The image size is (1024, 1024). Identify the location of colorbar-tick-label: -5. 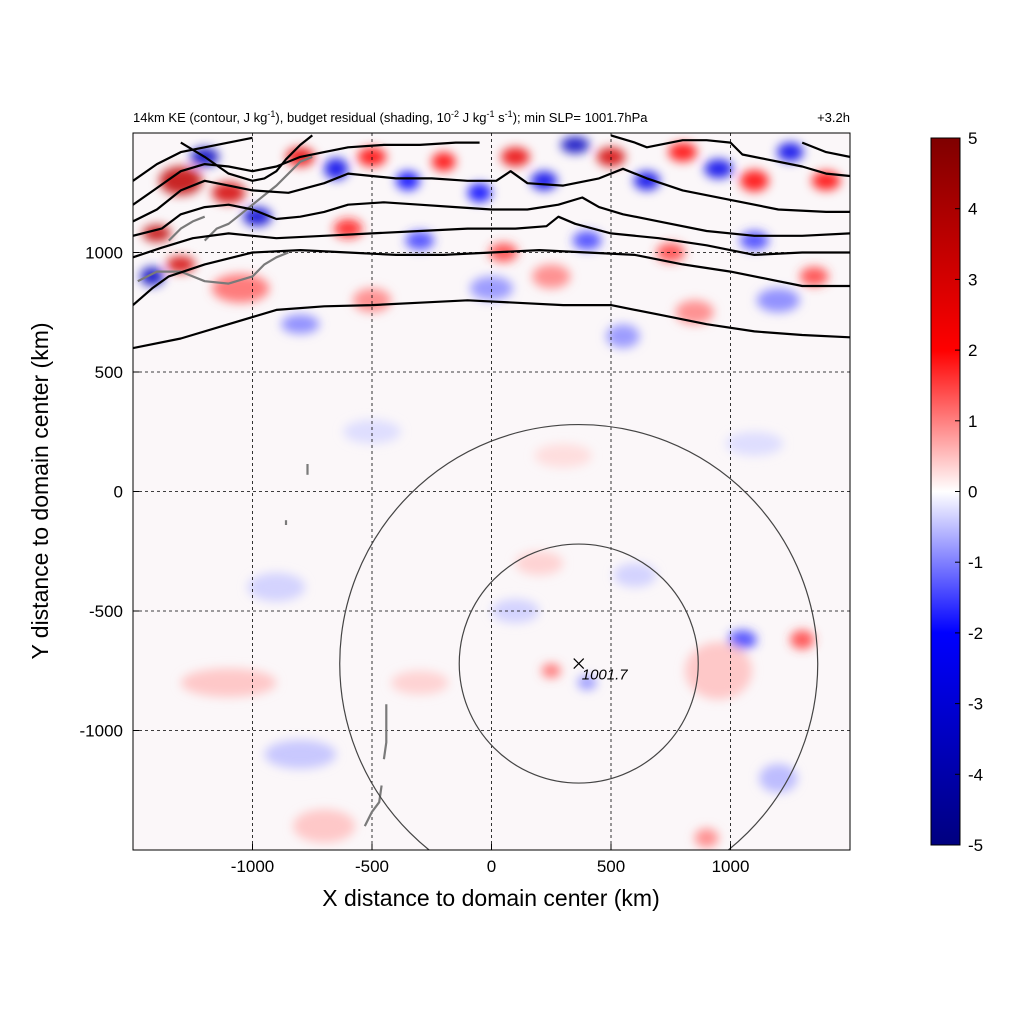
(975, 845).